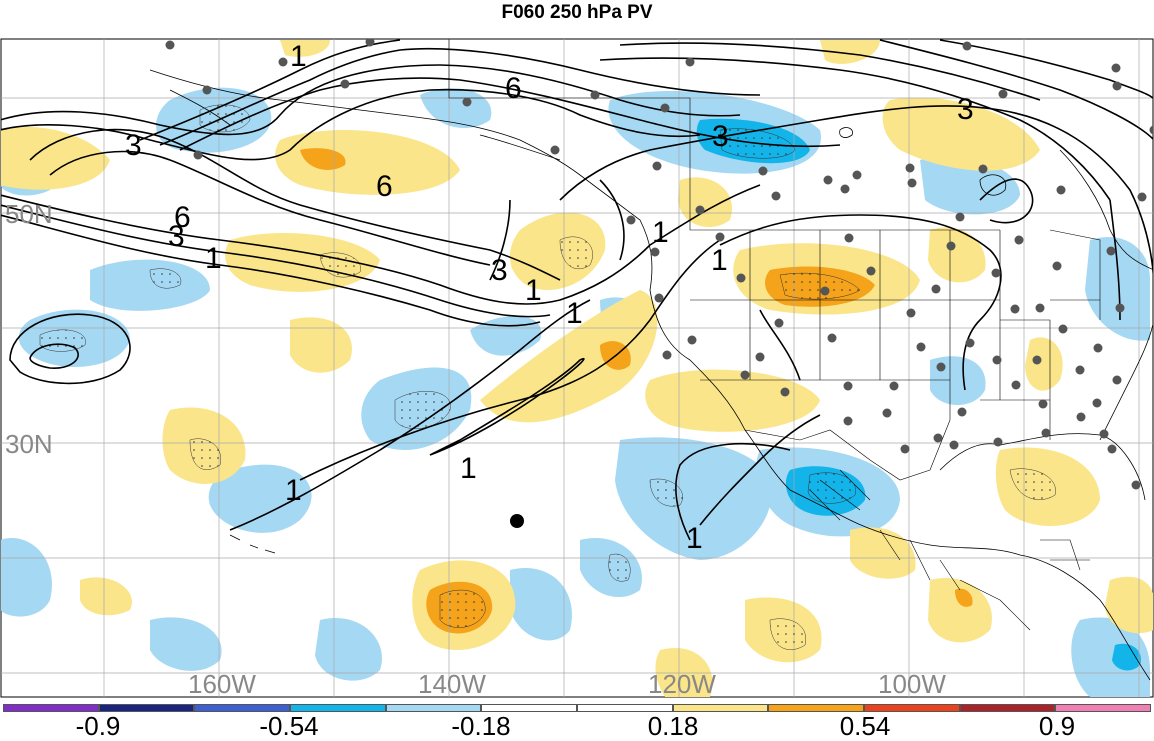 The image size is (1154, 741). What do you see at coordinates (577, 718) in the screenshot?
I see `colorbar: -0.9 -0.54 -0.18 0.18 0.54 0.9` at bounding box center [577, 718].